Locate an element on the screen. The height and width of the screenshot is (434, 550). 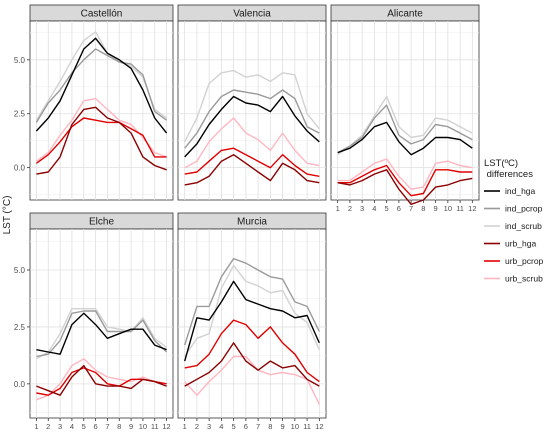
panel-title: Alicante is located at coordinates (405, 14).